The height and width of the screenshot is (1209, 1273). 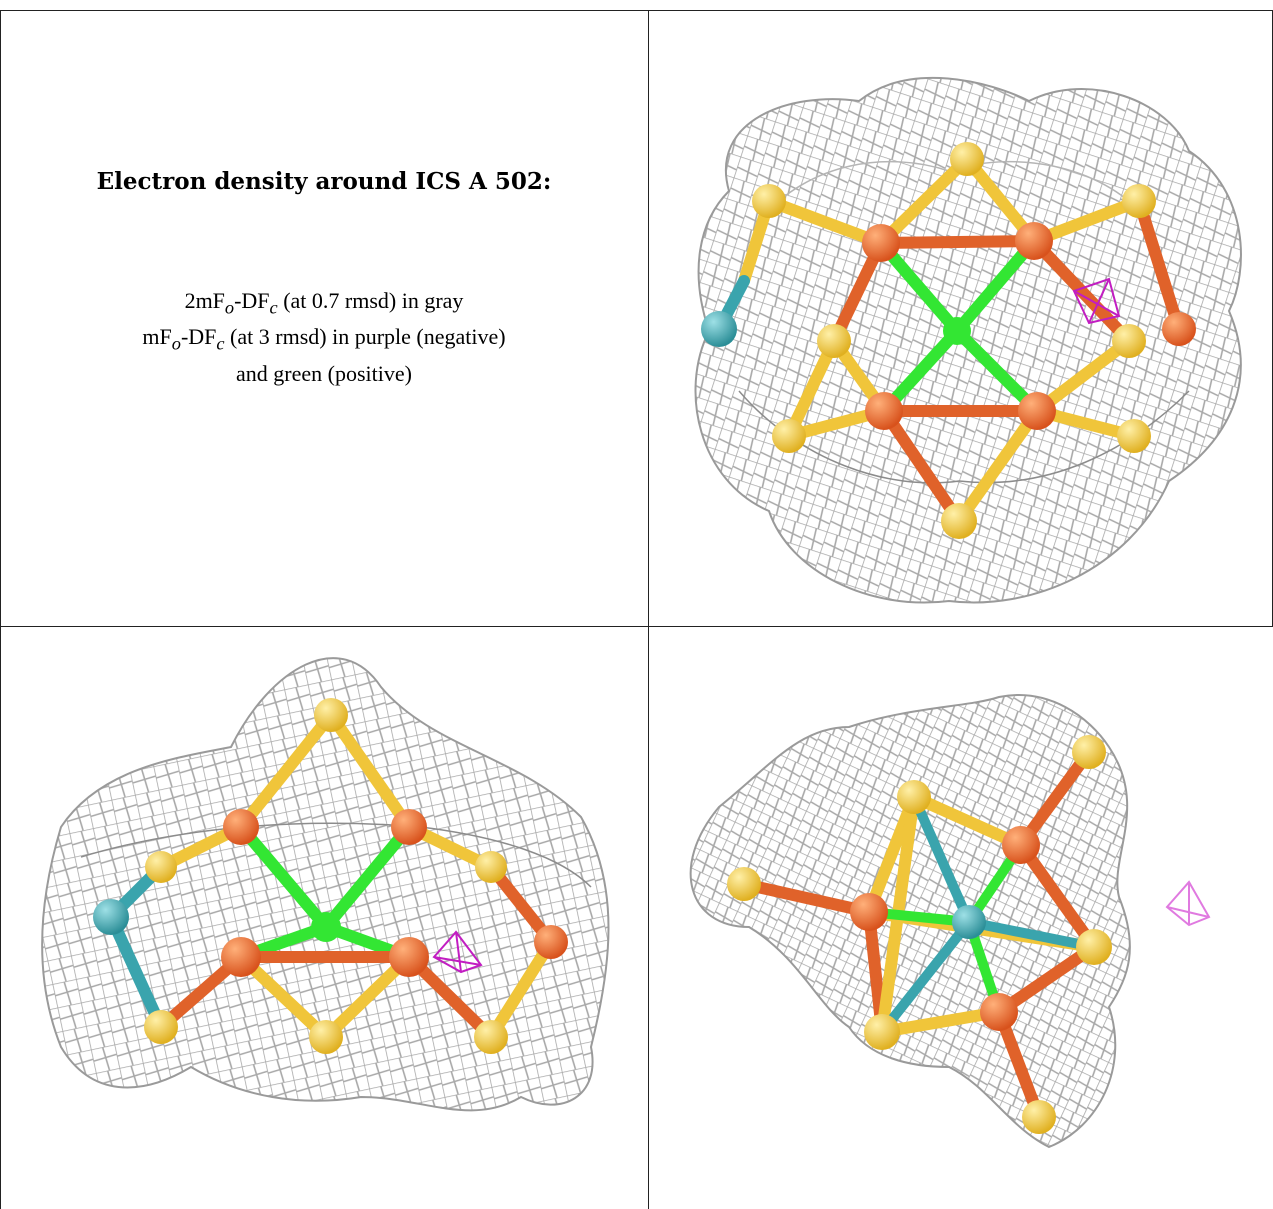 What do you see at coordinates (220, 343) in the screenshot?
I see `legend-diff-sub-c: c` at bounding box center [220, 343].